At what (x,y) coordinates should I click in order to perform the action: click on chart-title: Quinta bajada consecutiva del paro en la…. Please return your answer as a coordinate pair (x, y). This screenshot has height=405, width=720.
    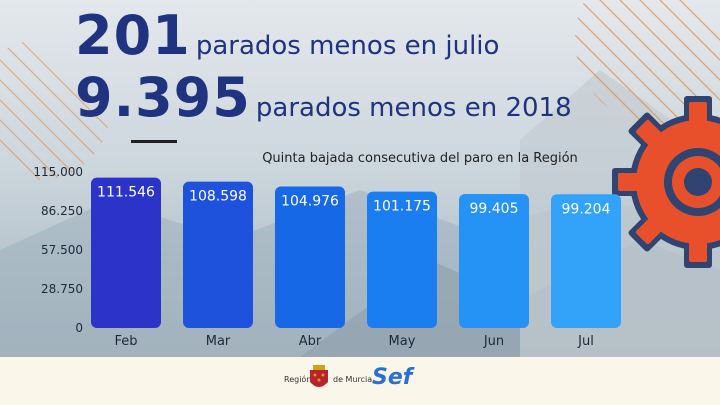
    Looking at the image, I should click on (420, 158).